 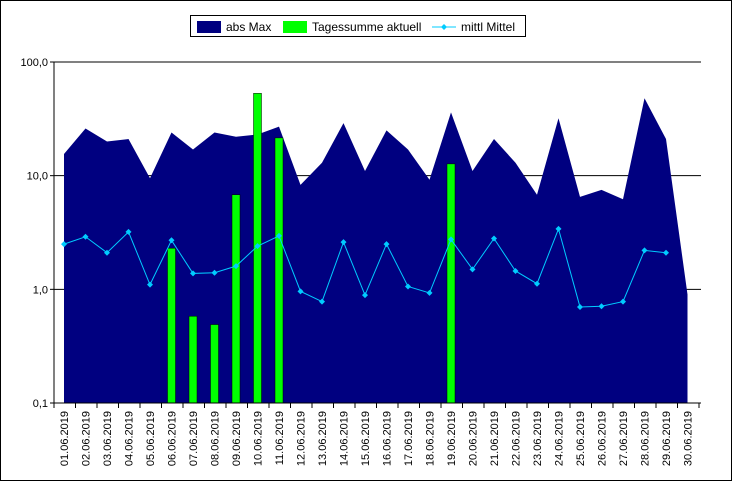 What do you see at coordinates (295, 27) in the screenshot?
I see `legend-swatch-tagessumme` at bounding box center [295, 27].